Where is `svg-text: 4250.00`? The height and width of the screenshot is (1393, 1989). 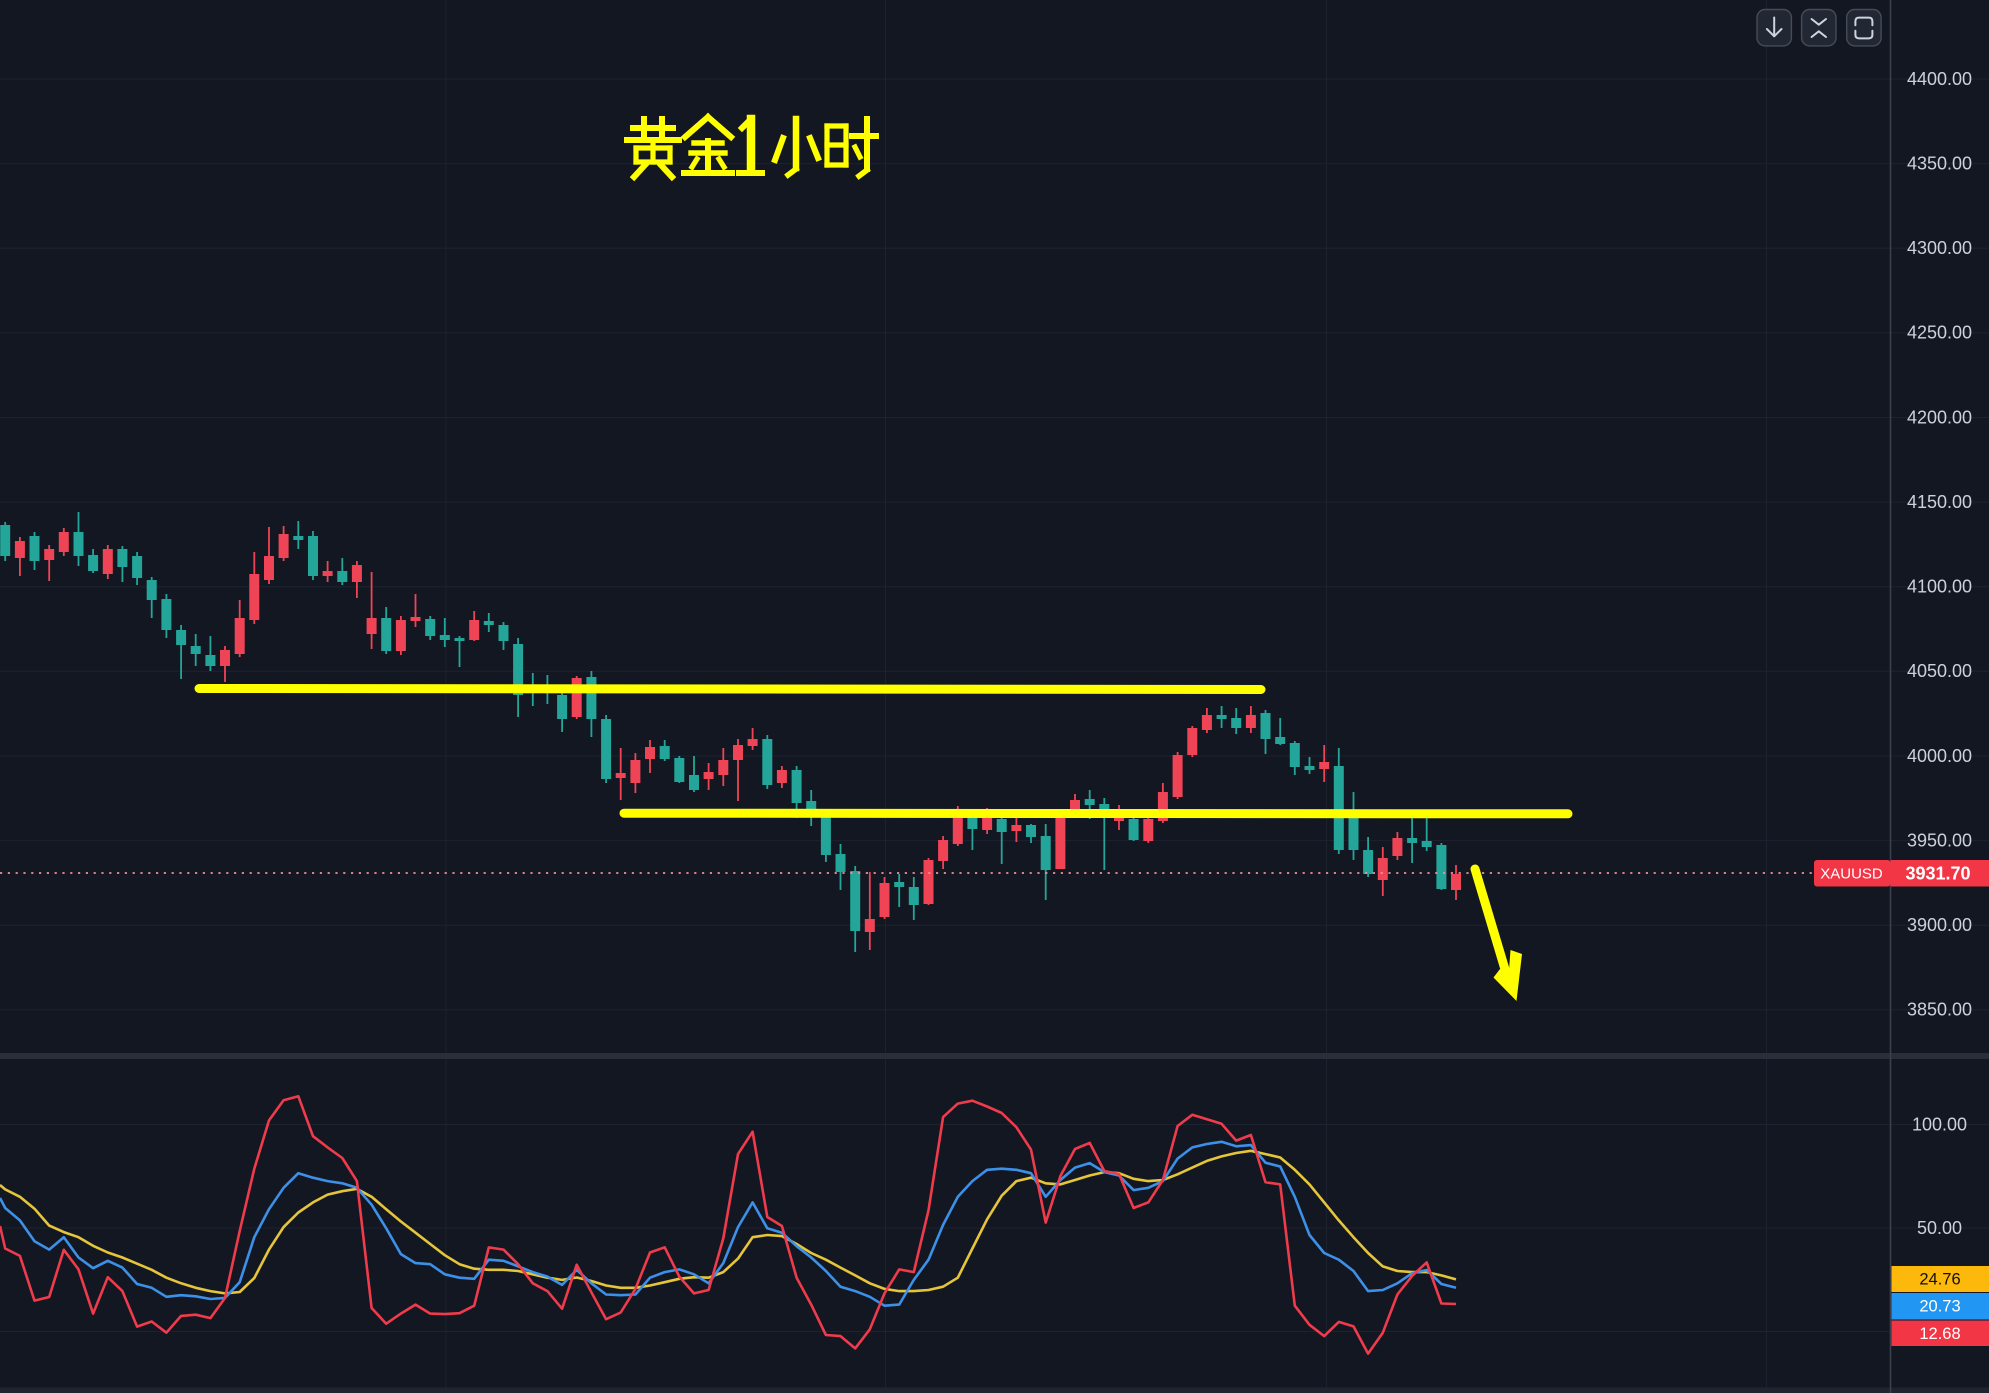
svg-text: 4250.00 is located at coordinates (1939, 333).